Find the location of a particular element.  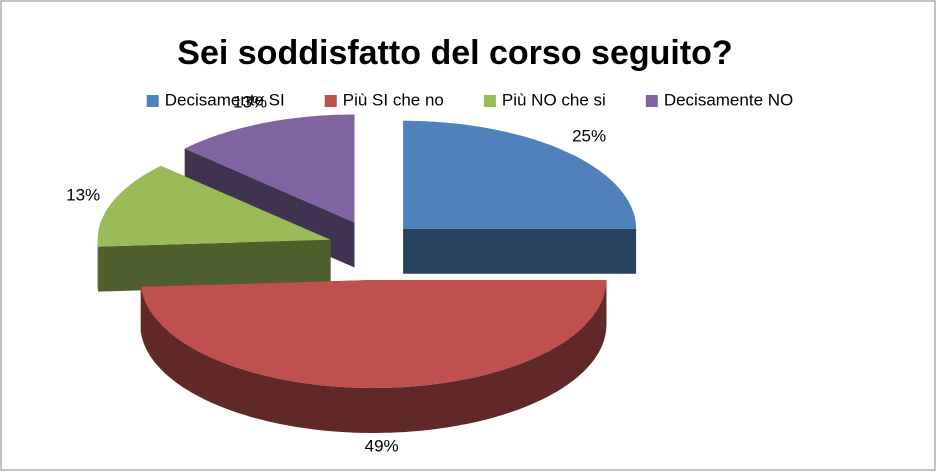

legend-label: Più SI che no is located at coordinates (393, 99).